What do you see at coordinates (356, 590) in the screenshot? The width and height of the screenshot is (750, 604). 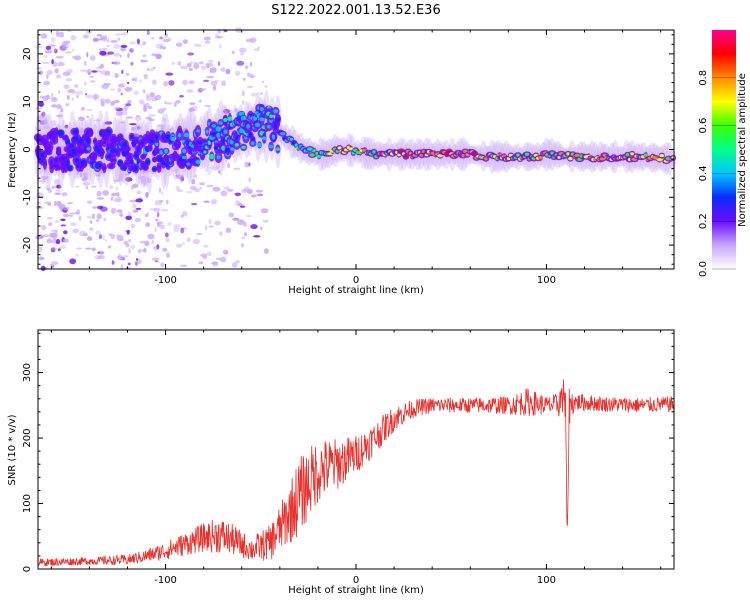 I see `snr-xlabel: Height of straight line (km)` at bounding box center [356, 590].